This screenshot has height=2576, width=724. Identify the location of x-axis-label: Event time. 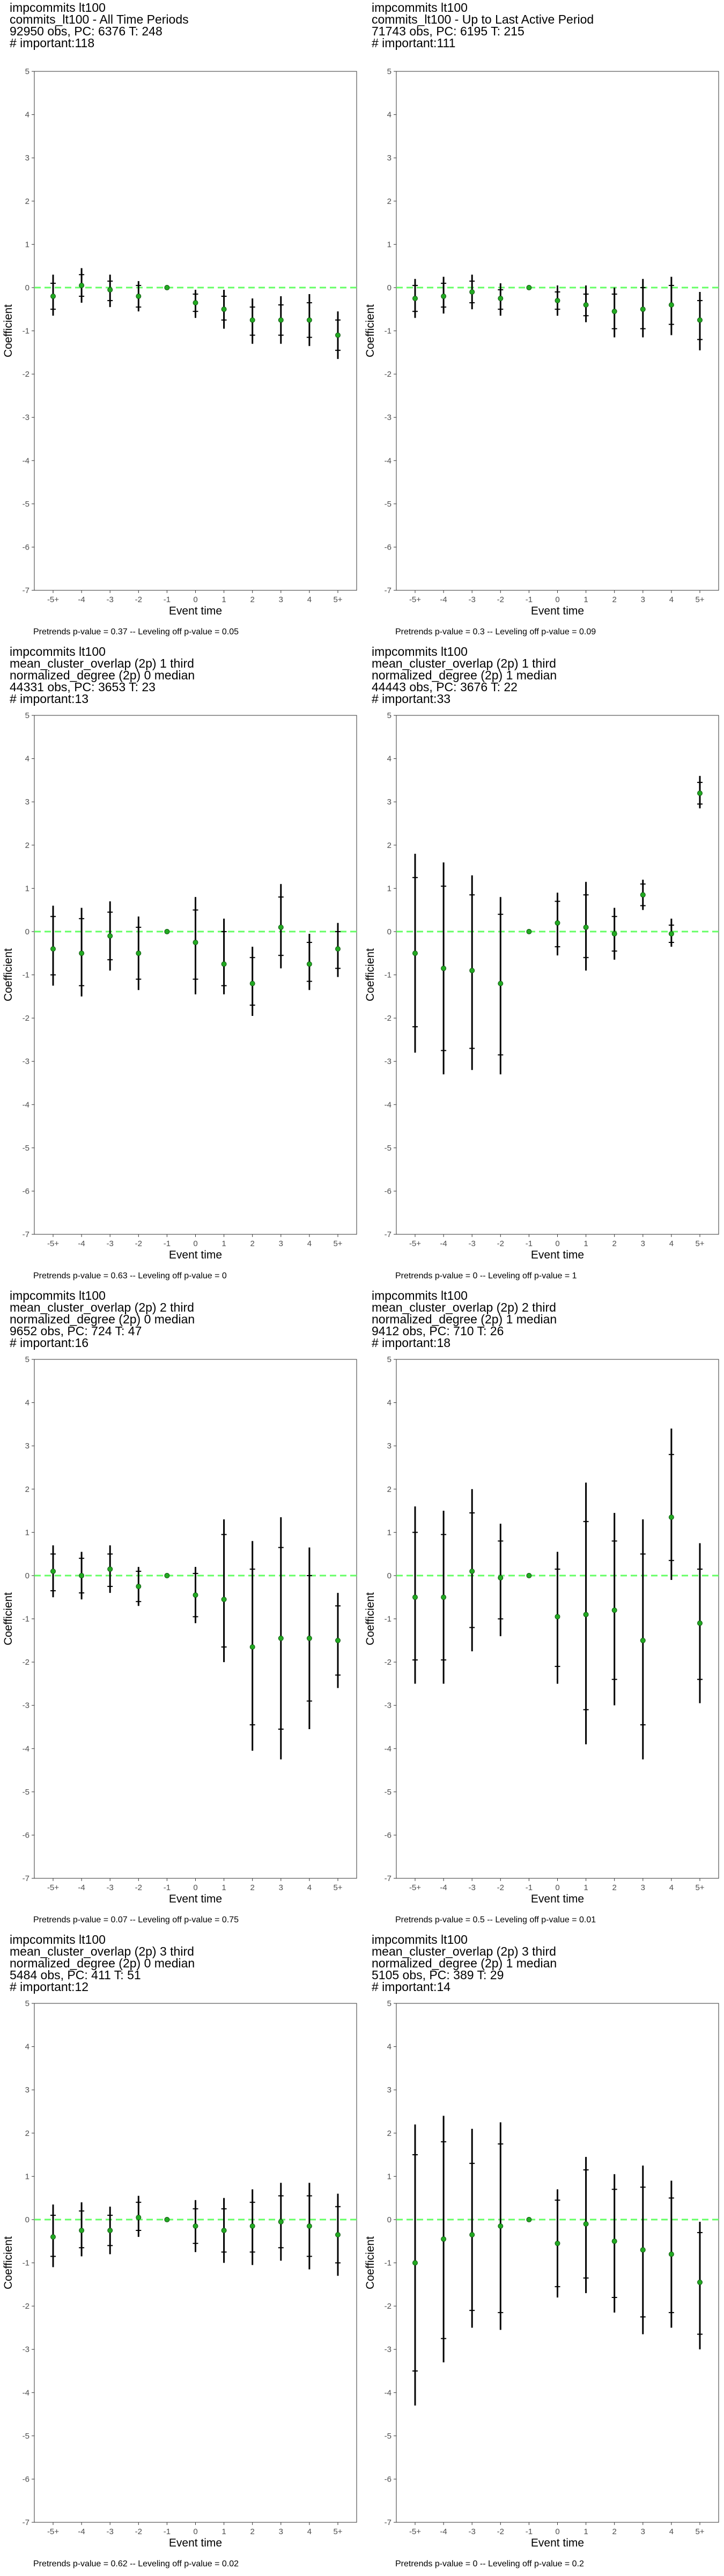
(195, 611).